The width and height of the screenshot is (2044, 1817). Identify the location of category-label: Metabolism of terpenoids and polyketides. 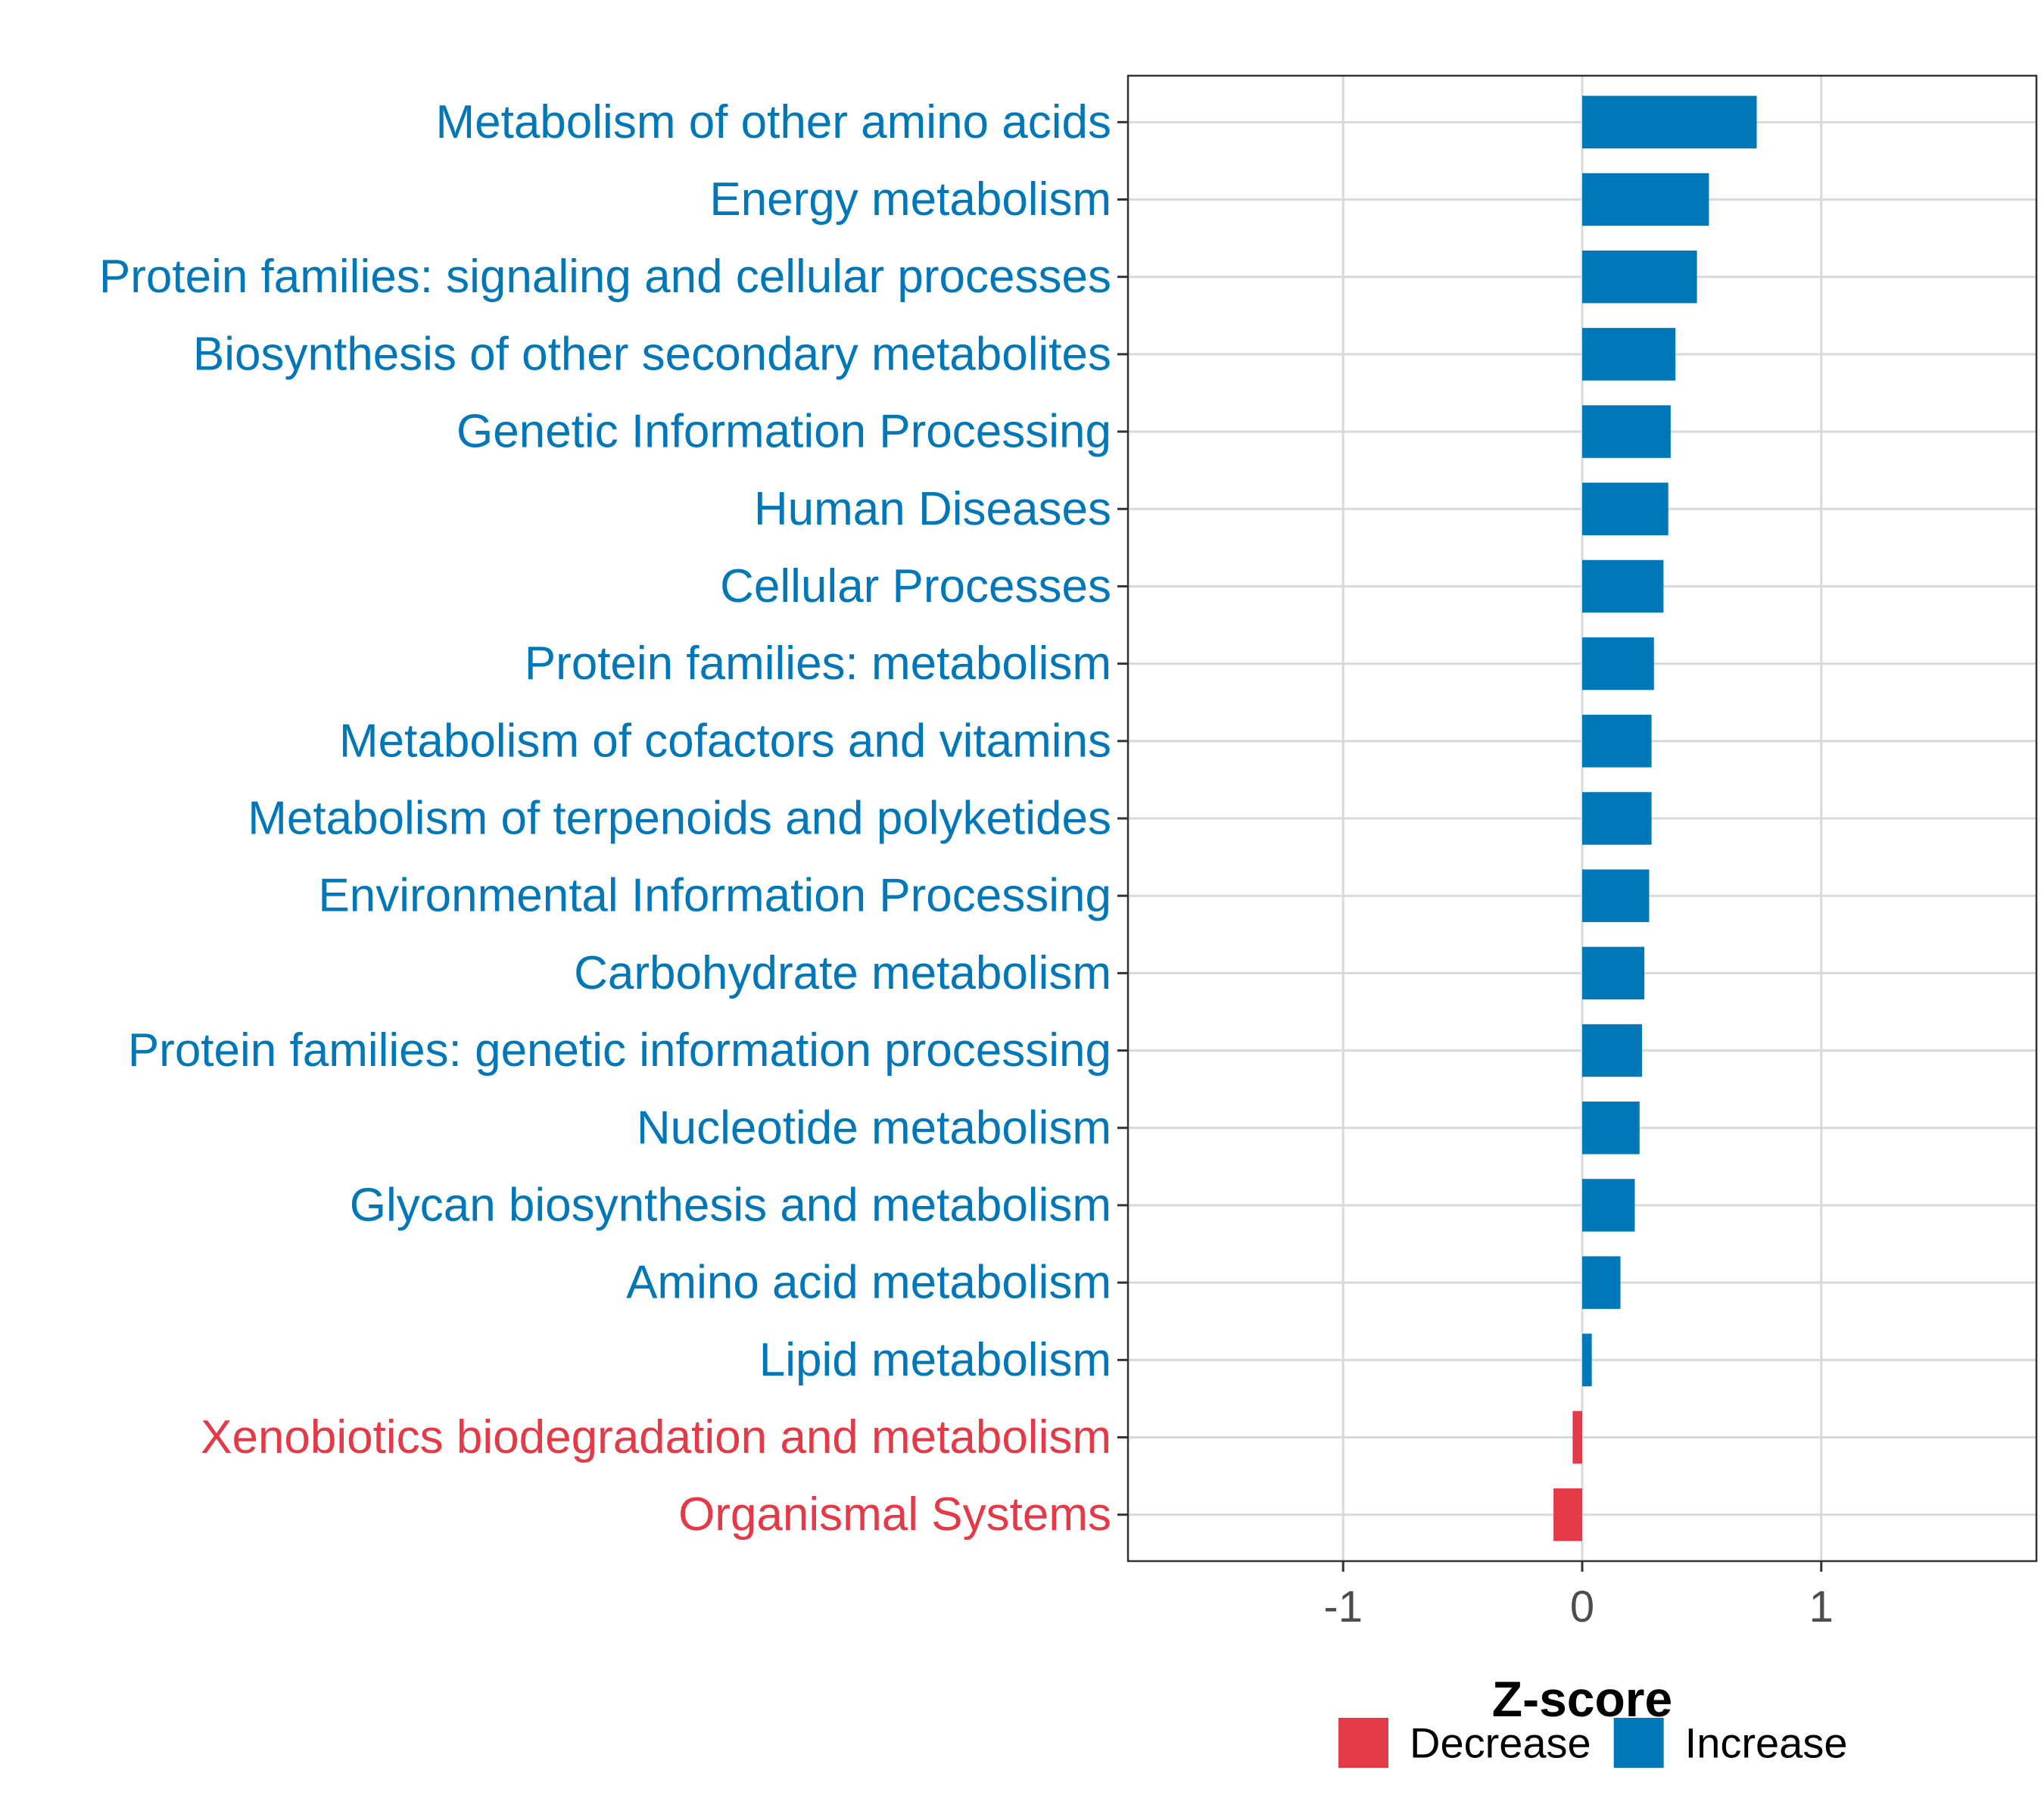
(679, 819).